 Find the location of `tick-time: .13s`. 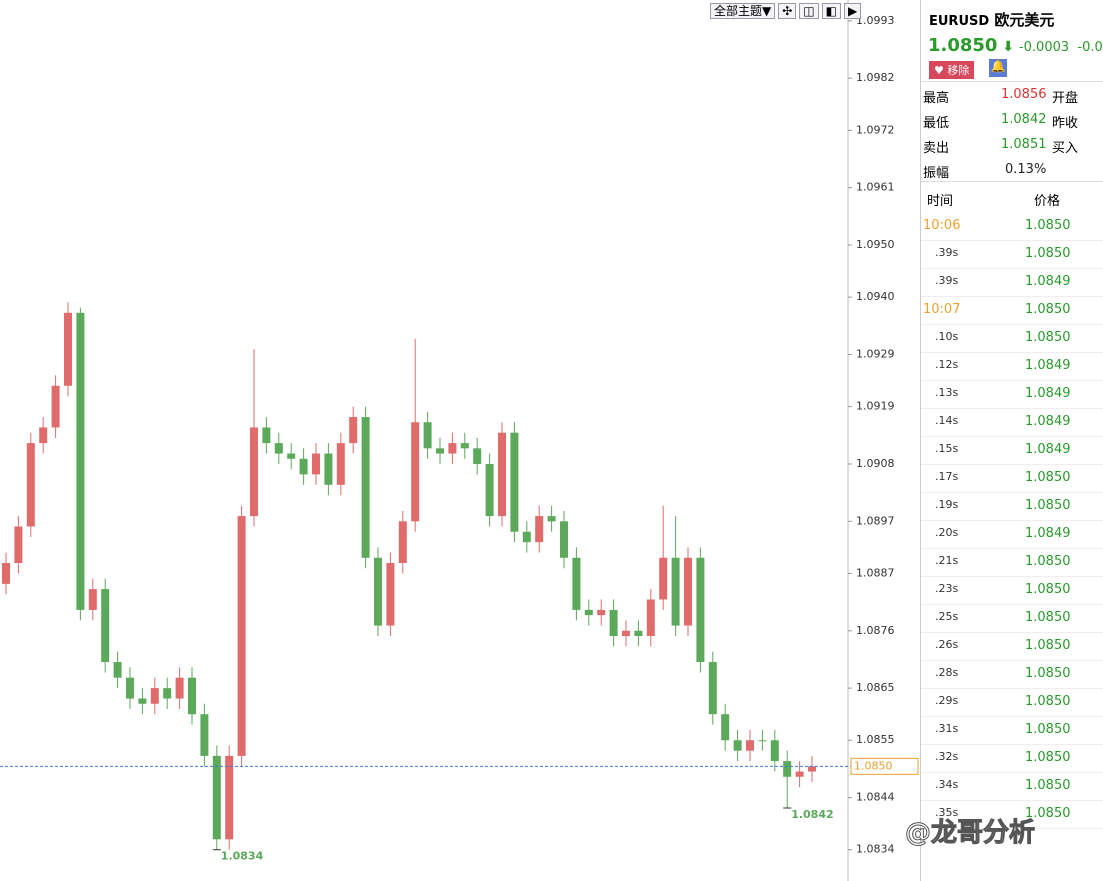

tick-time: .13s is located at coordinates (947, 392).